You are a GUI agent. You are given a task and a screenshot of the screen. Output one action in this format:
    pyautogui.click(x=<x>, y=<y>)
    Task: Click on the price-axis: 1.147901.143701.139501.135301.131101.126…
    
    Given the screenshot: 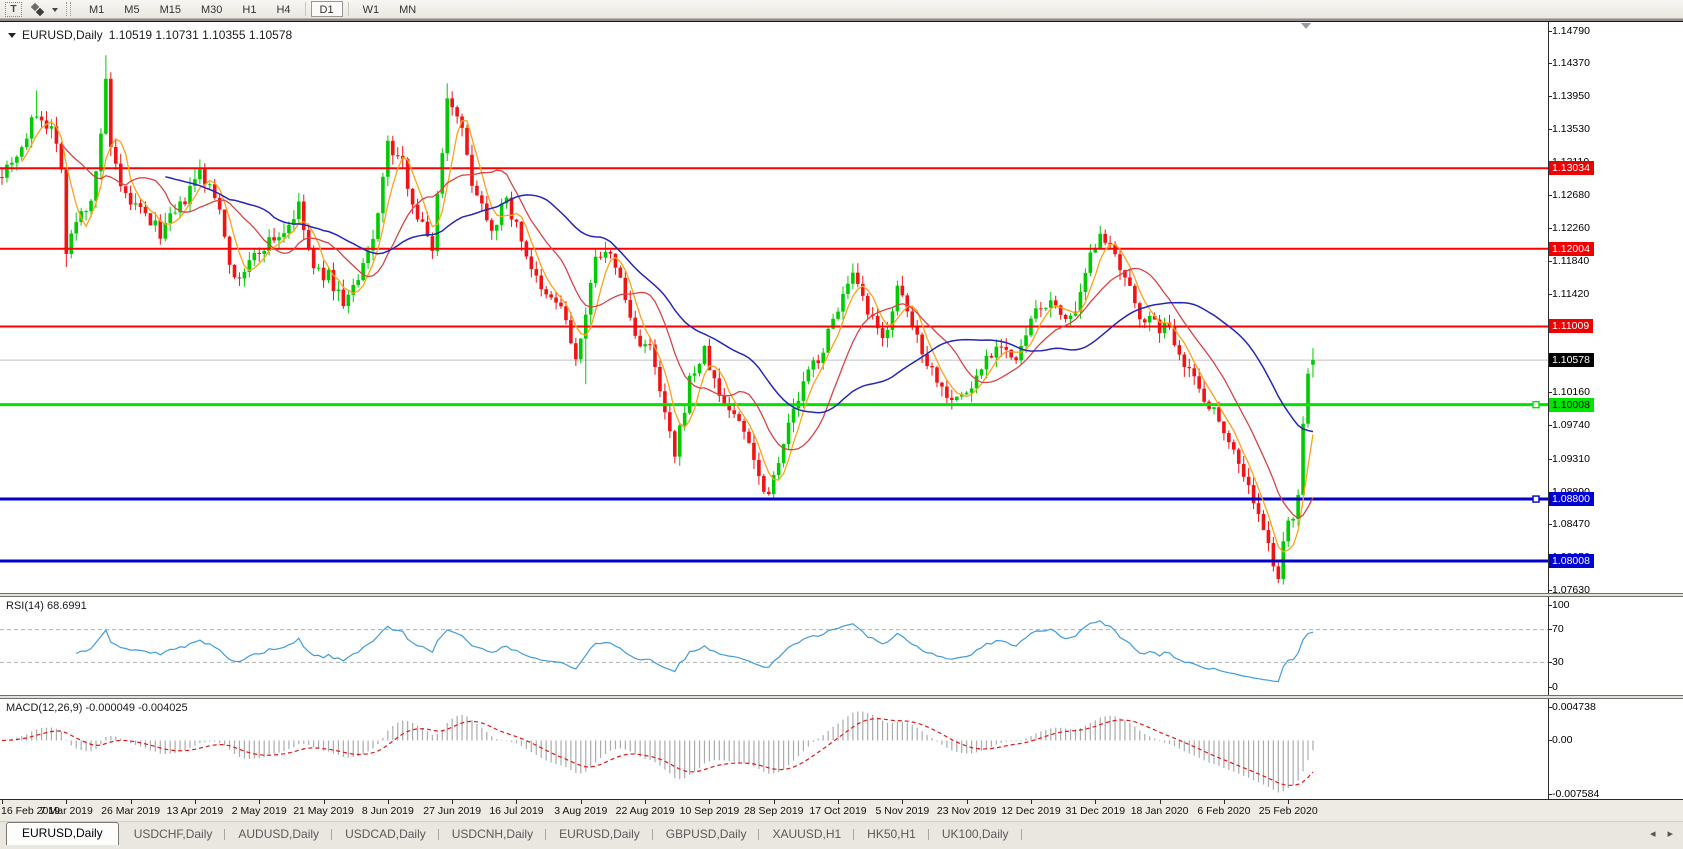 What is the action you would take?
    pyautogui.click(x=1615, y=309)
    